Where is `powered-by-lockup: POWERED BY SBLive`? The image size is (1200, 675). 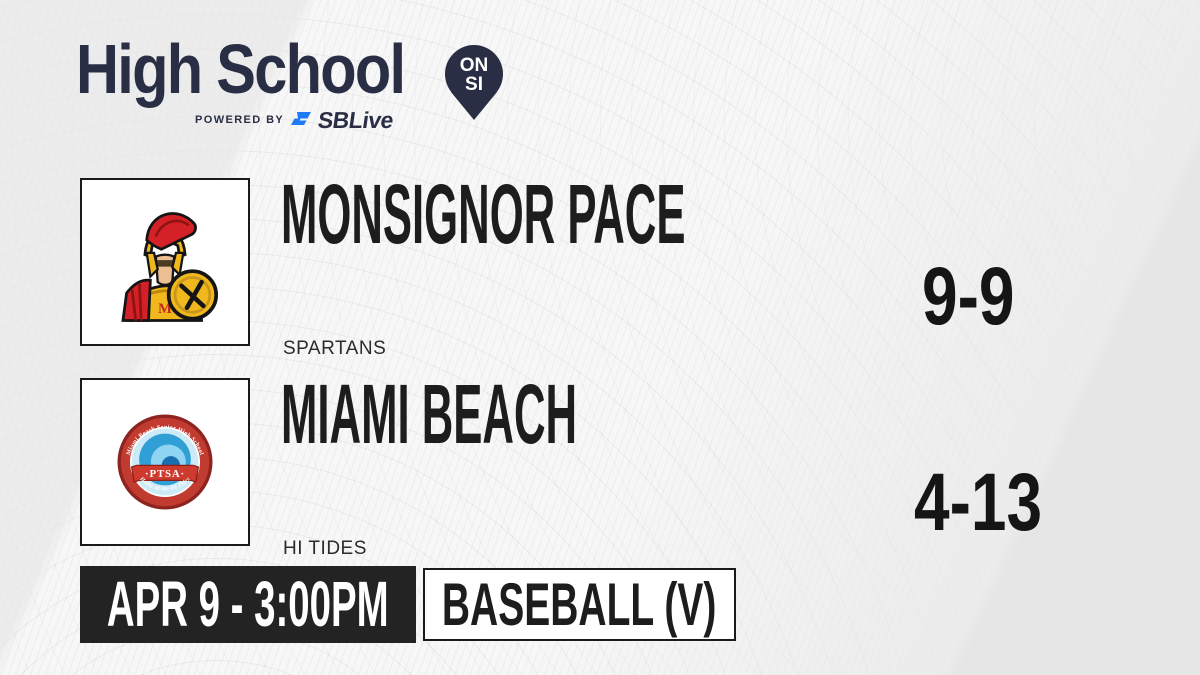 powered-by-lockup: POWERED BY SBLive is located at coordinates (295, 120).